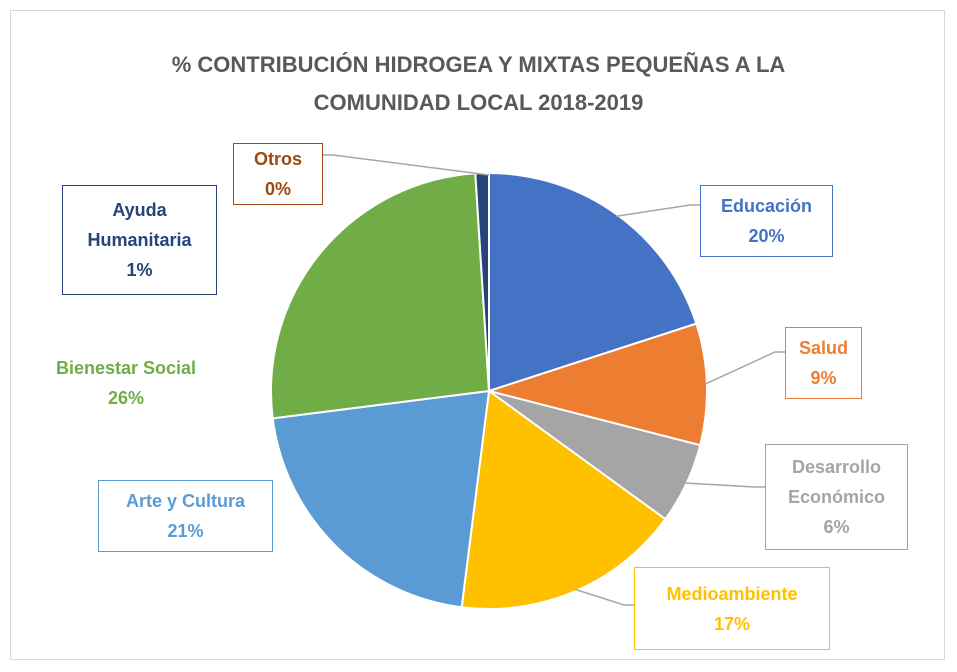  Describe the element at coordinates (126, 383) in the screenshot. I see `data-label: Bienestar Social 26%` at that location.